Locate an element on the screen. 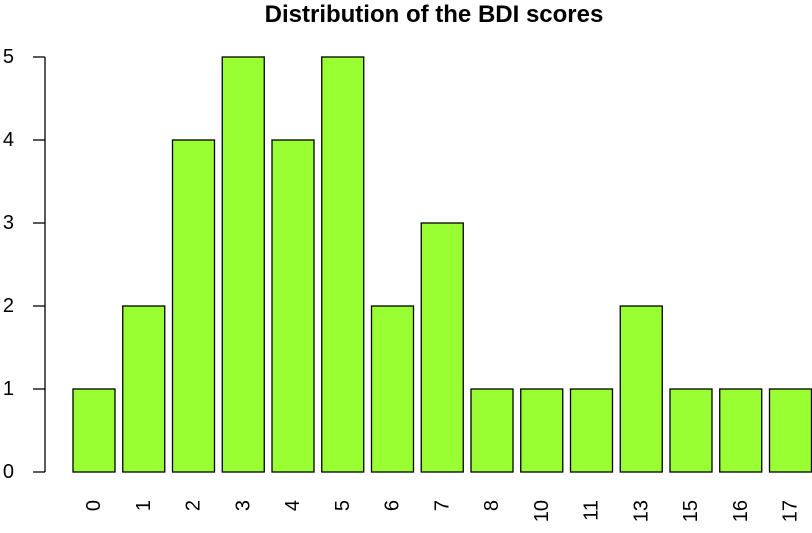 The width and height of the screenshot is (812, 533). y-tick-label: 2 is located at coordinates (8, 306).